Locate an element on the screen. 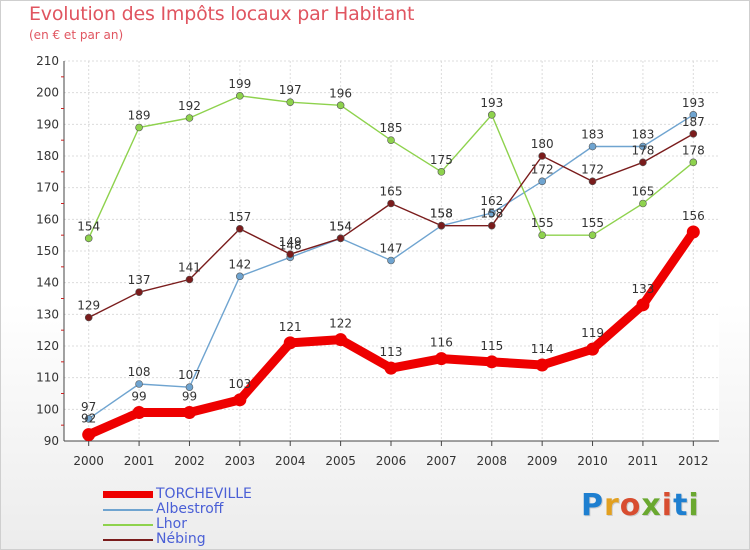 The height and width of the screenshot is (550, 750). data-label: 142 is located at coordinates (239, 264).